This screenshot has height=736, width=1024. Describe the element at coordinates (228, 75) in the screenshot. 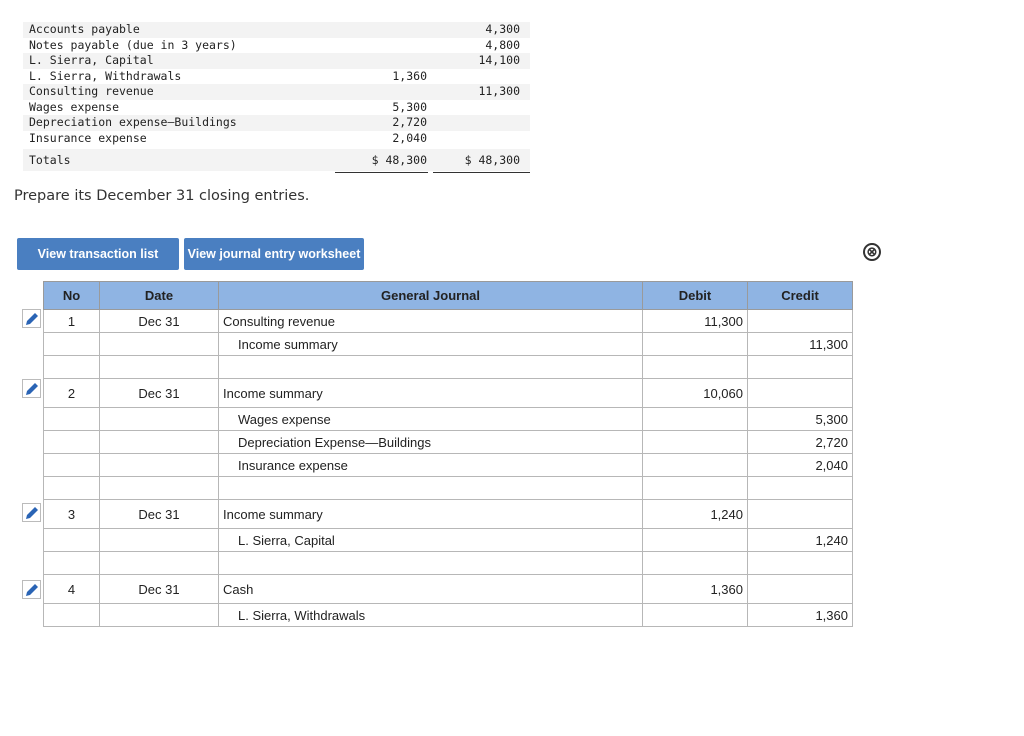

I see `tb-row: L. Sierra, Withdrawals 1,360` at that location.